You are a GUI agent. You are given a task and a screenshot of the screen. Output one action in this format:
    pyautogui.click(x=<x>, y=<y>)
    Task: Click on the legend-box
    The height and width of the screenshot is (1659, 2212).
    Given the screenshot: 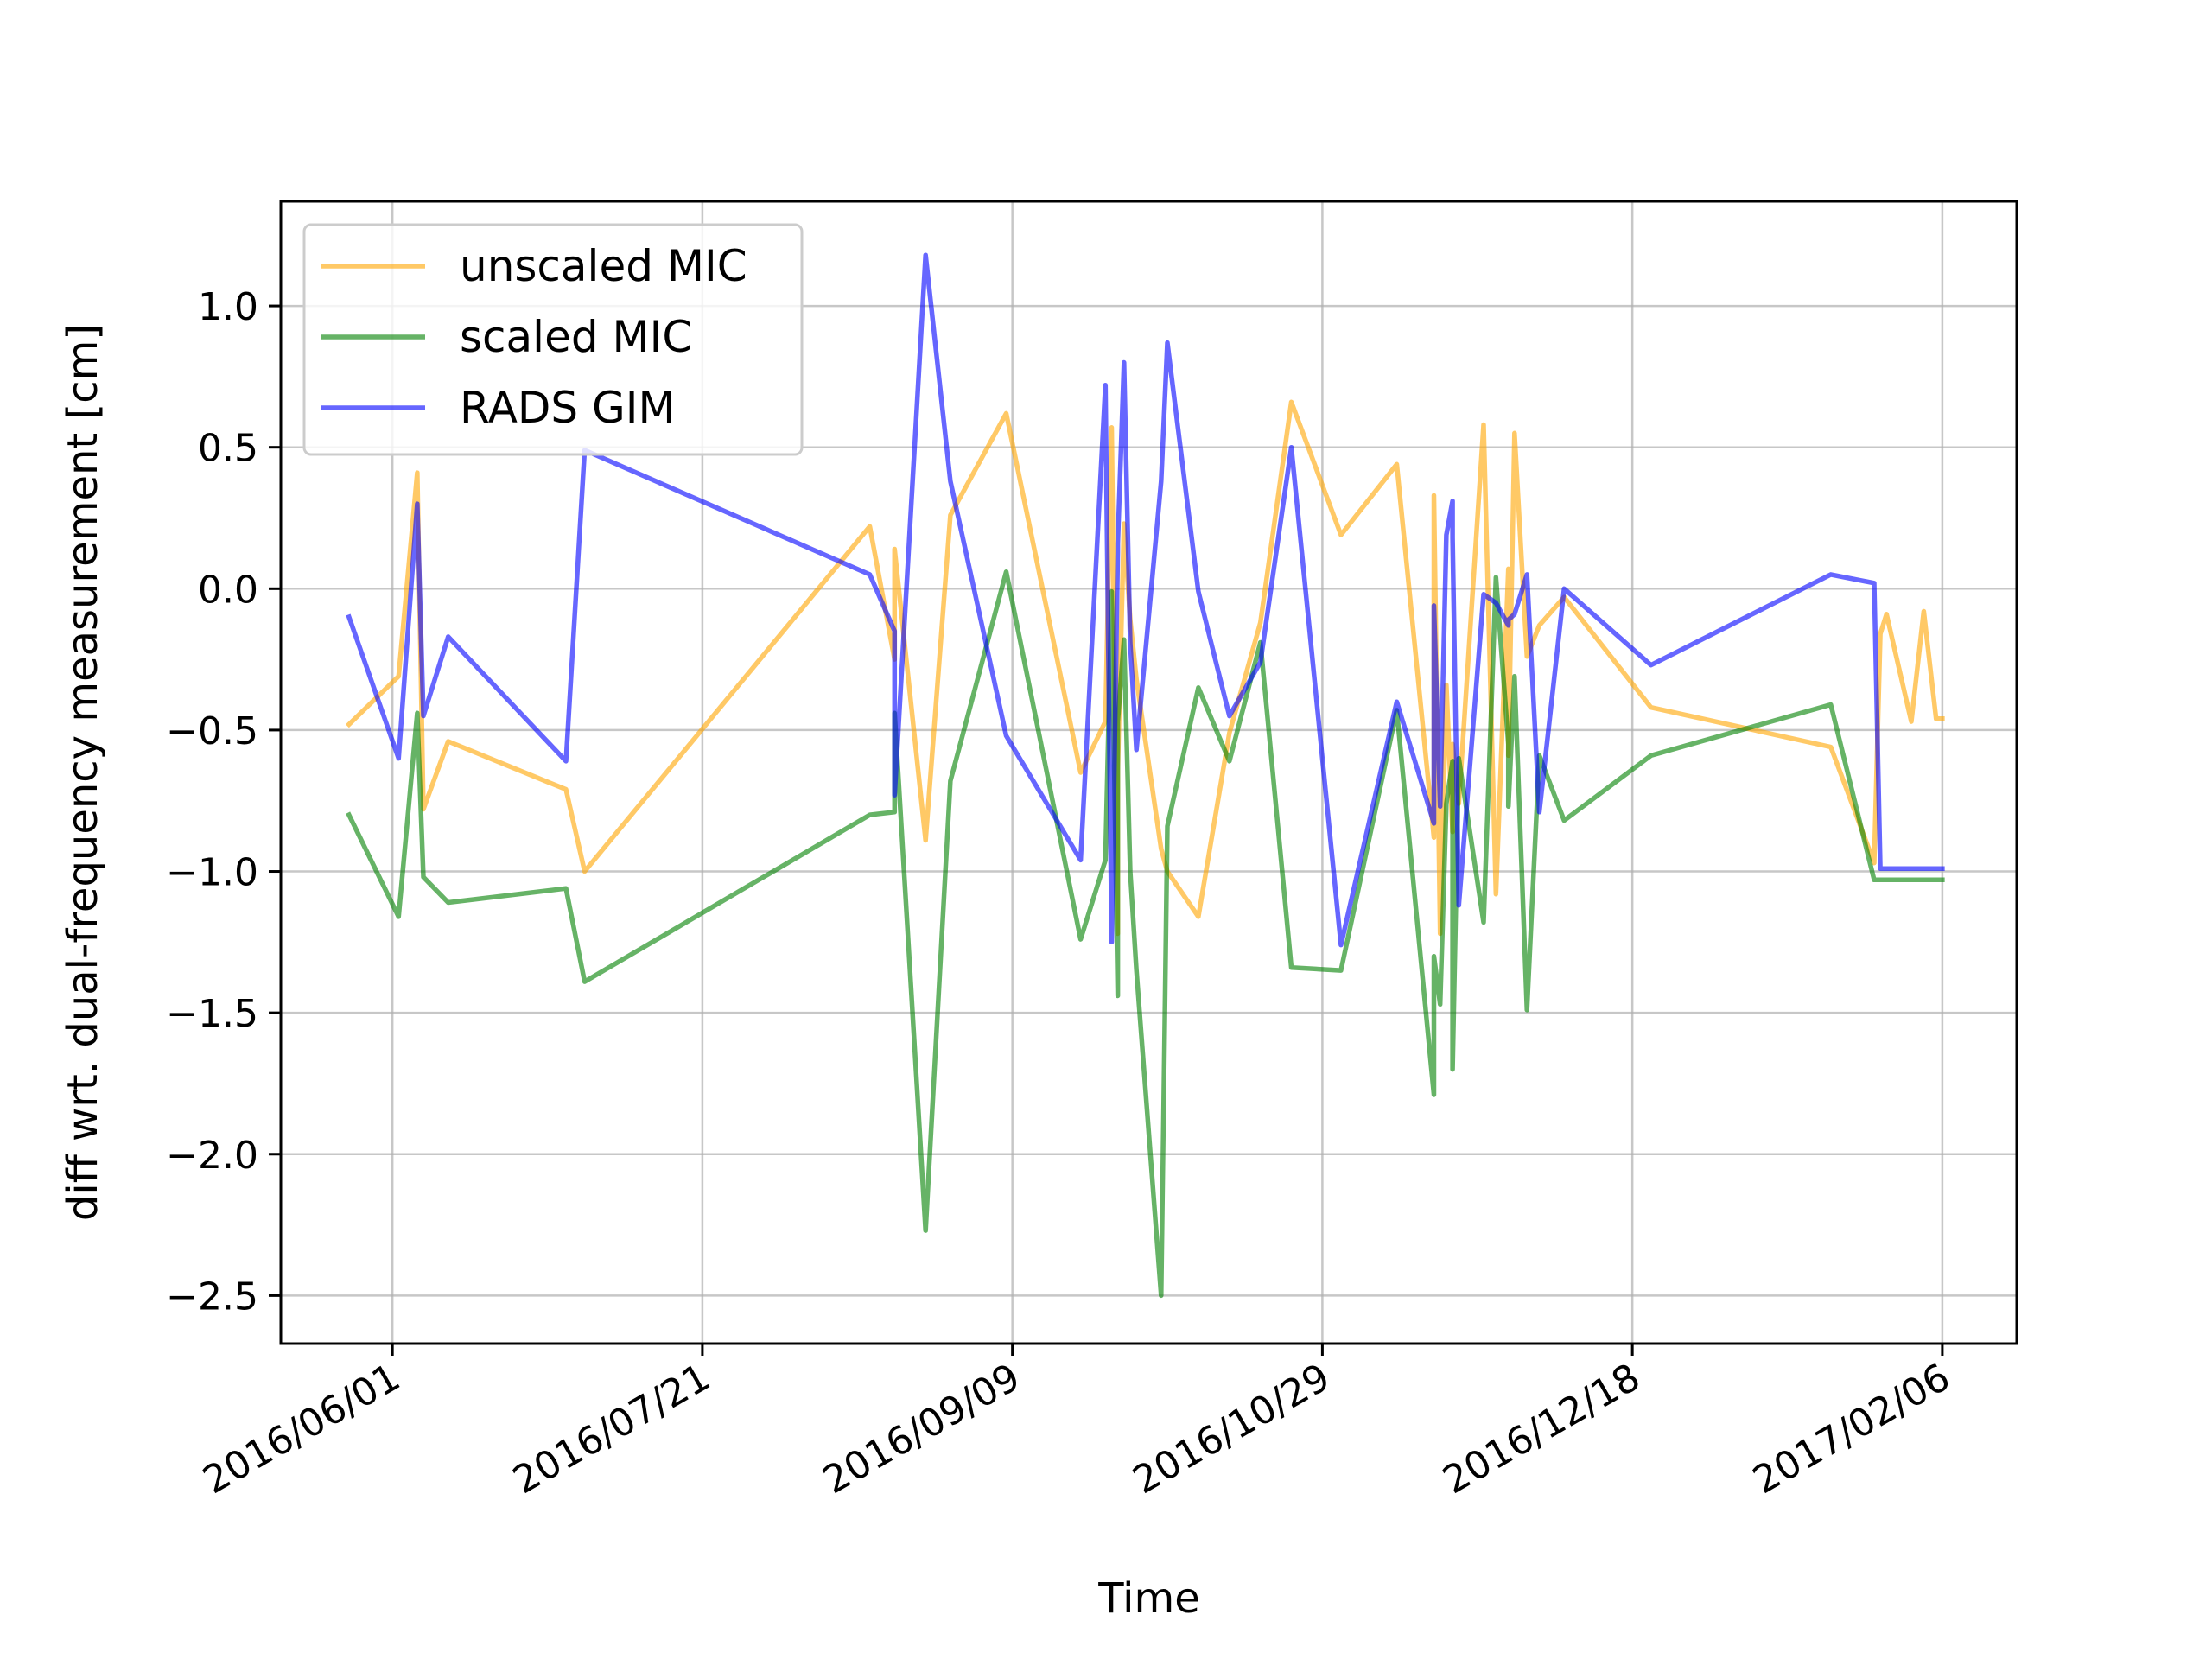 What is the action you would take?
    pyautogui.click(x=553, y=339)
    